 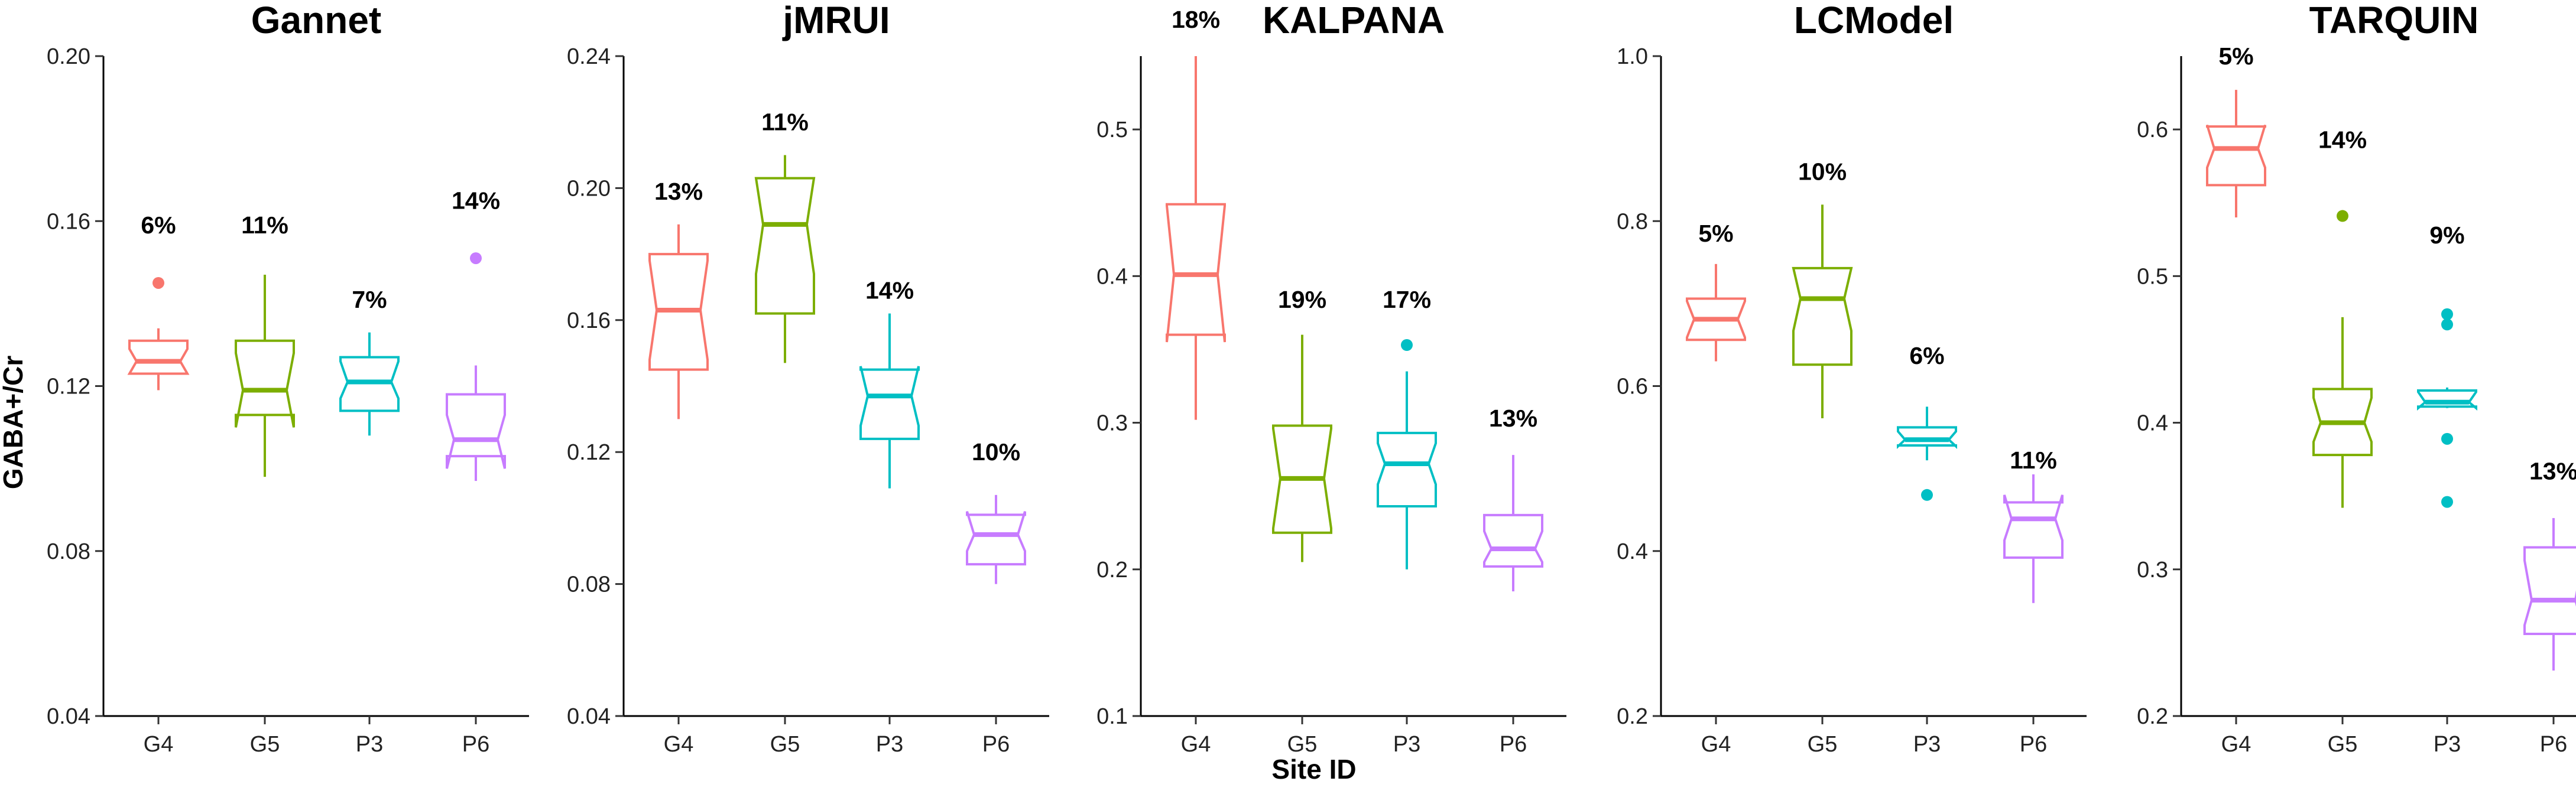 What do you see at coordinates (1313, 769) in the screenshot?
I see `x-axis-label: Site ID` at bounding box center [1313, 769].